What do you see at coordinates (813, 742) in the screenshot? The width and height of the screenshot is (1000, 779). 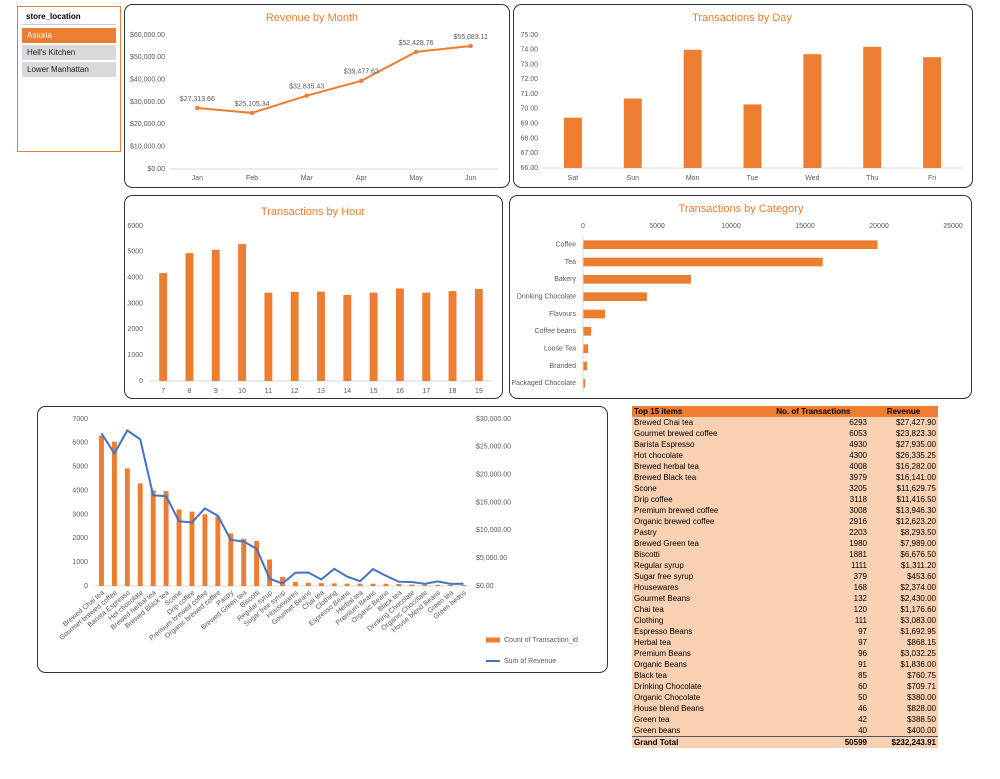 I see `table-cell: 50599` at bounding box center [813, 742].